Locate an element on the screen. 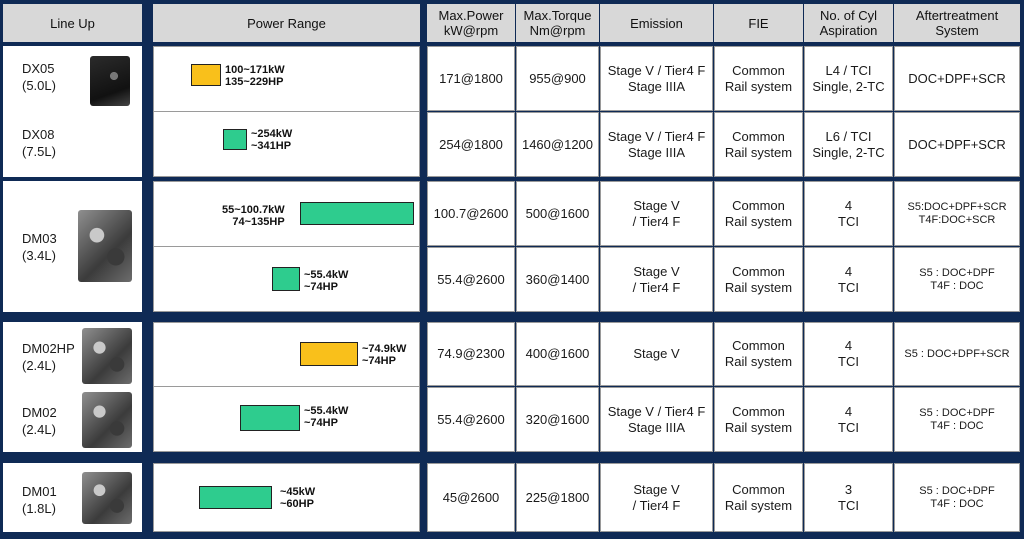  power-range-label-dm02: ~55.4kW ~74HP is located at coordinates (326, 417).